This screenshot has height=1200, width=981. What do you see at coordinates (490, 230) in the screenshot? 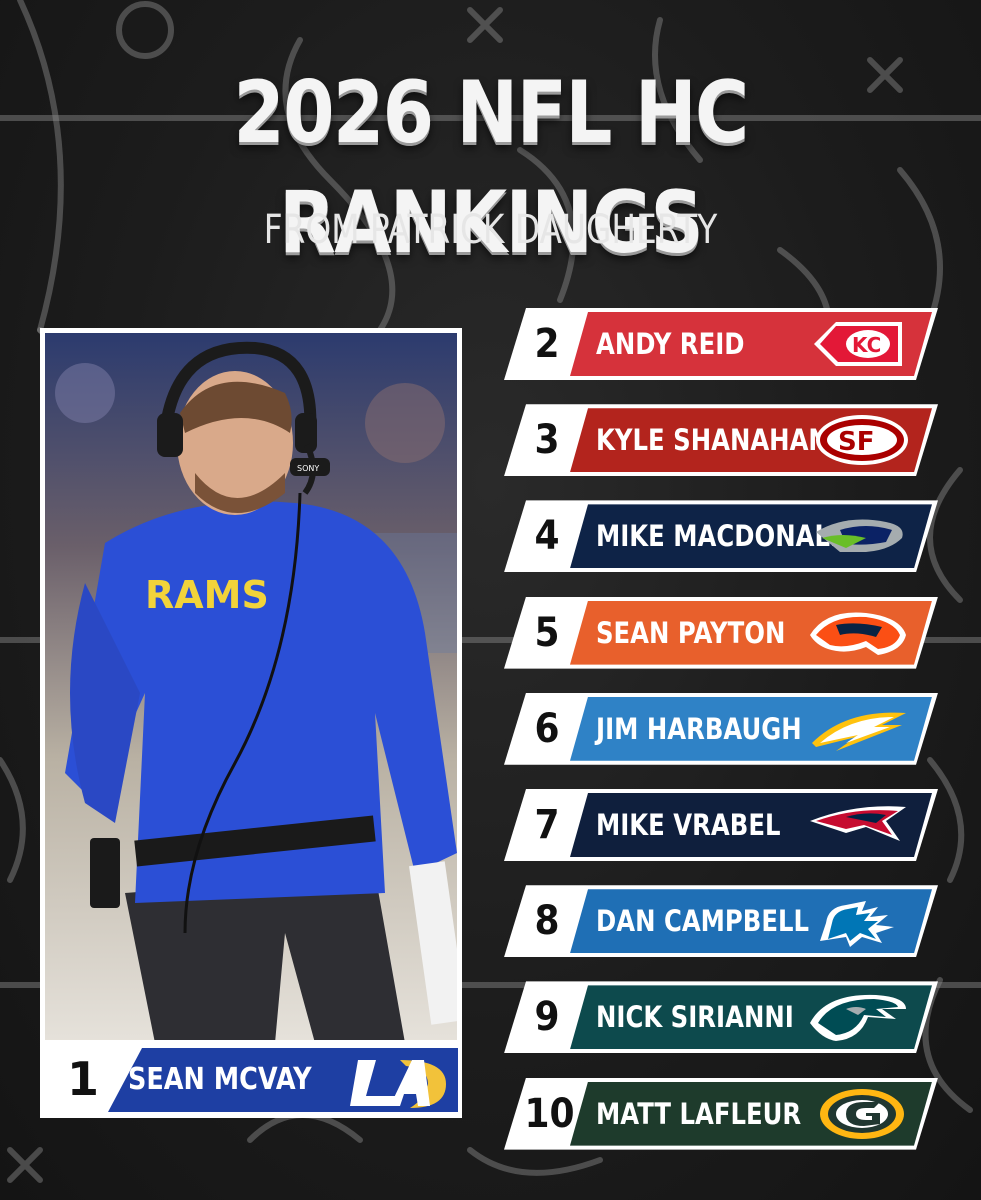
I see `page-subtitle: FROM PATRICK DAUGHERTY` at bounding box center [490, 230].